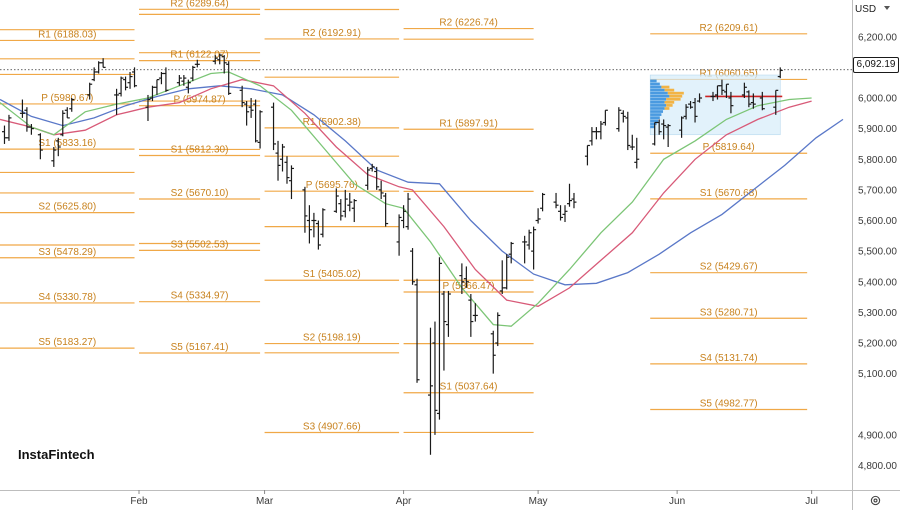 Image resolution: width=900 pixels, height=510 pixels. Describe the element at coordinates (200, 149) in the screenshot. I see `pivot-label-s1: S1 (5812.30)` at that location.